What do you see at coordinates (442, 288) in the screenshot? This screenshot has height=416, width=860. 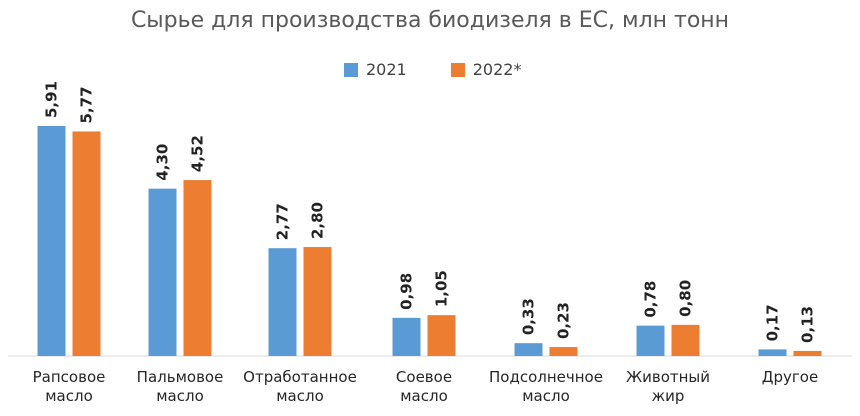 I see `data-label-2022-3: 1,05` at bounding box center [442, 288].